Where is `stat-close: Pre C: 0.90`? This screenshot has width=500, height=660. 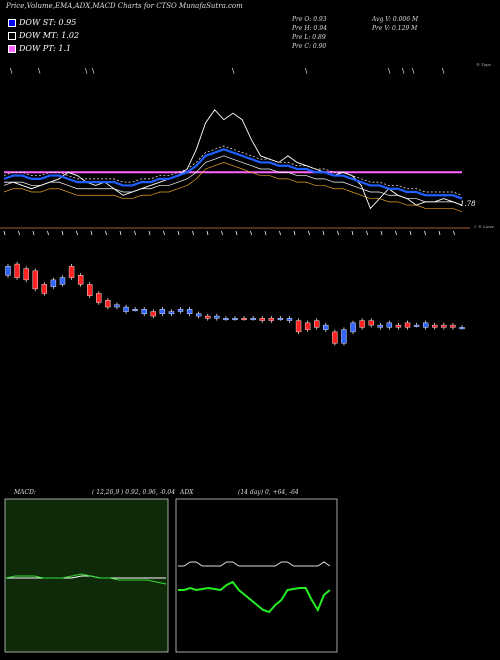
stat-close: Pre C: 0.90 is located at coordinates (309, 46).